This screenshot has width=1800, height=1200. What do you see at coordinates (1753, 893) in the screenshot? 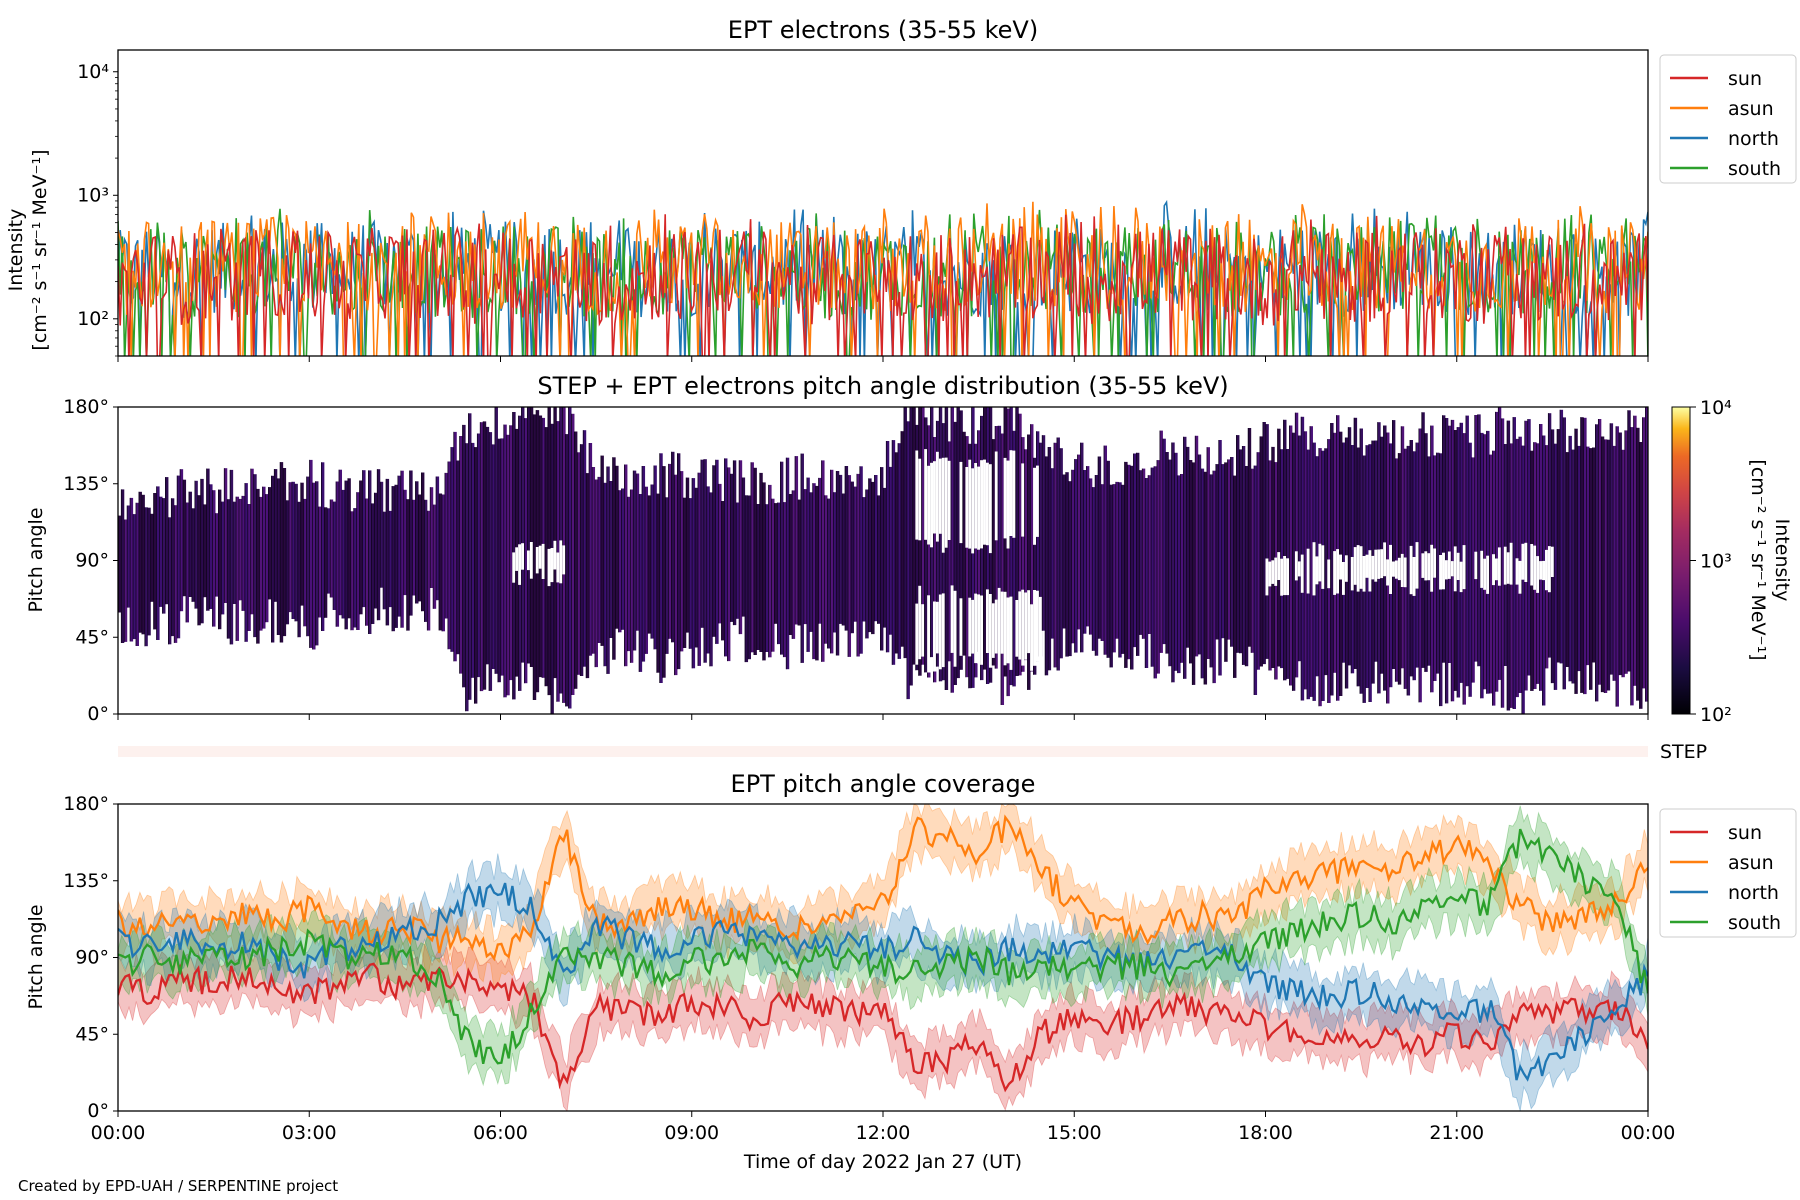
I see `coverage-legend-label-north: north` at bounding box center [1753, 893].